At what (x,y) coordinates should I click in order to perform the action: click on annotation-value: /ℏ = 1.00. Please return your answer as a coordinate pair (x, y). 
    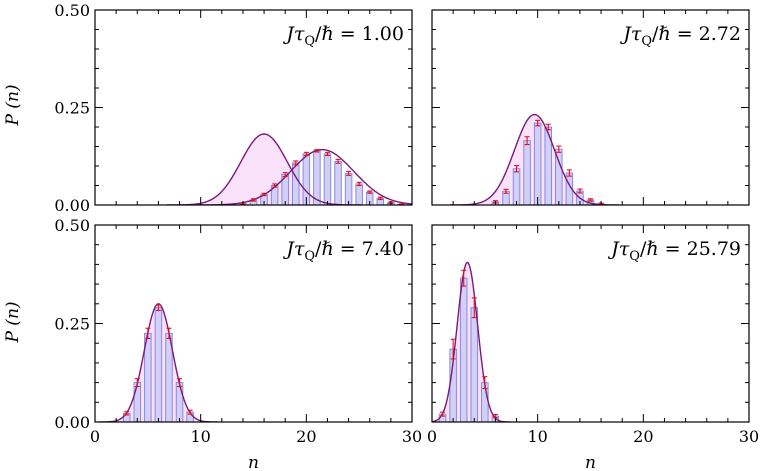
    Looking at the image, I should click on (359, 34).